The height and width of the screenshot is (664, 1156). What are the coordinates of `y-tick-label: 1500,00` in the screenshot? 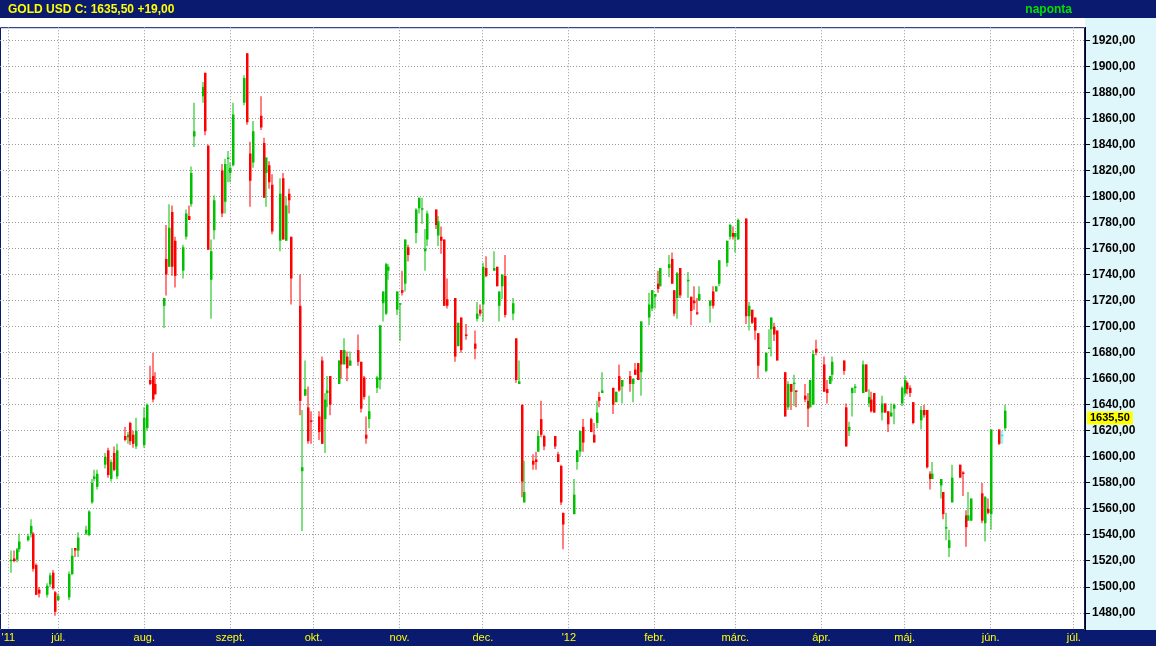 It's located at (1114, 586).